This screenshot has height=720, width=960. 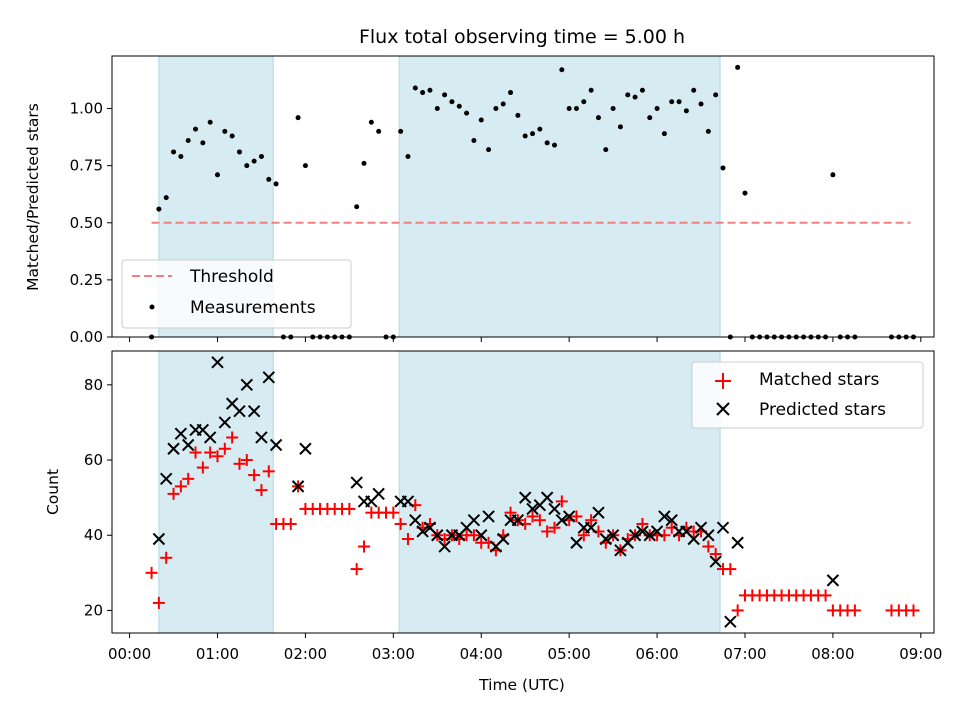 What do you see at coordinates (393, 654) in the screenshot?
I see `x-tick-label: 03:00` at bounding box center [393, 654].